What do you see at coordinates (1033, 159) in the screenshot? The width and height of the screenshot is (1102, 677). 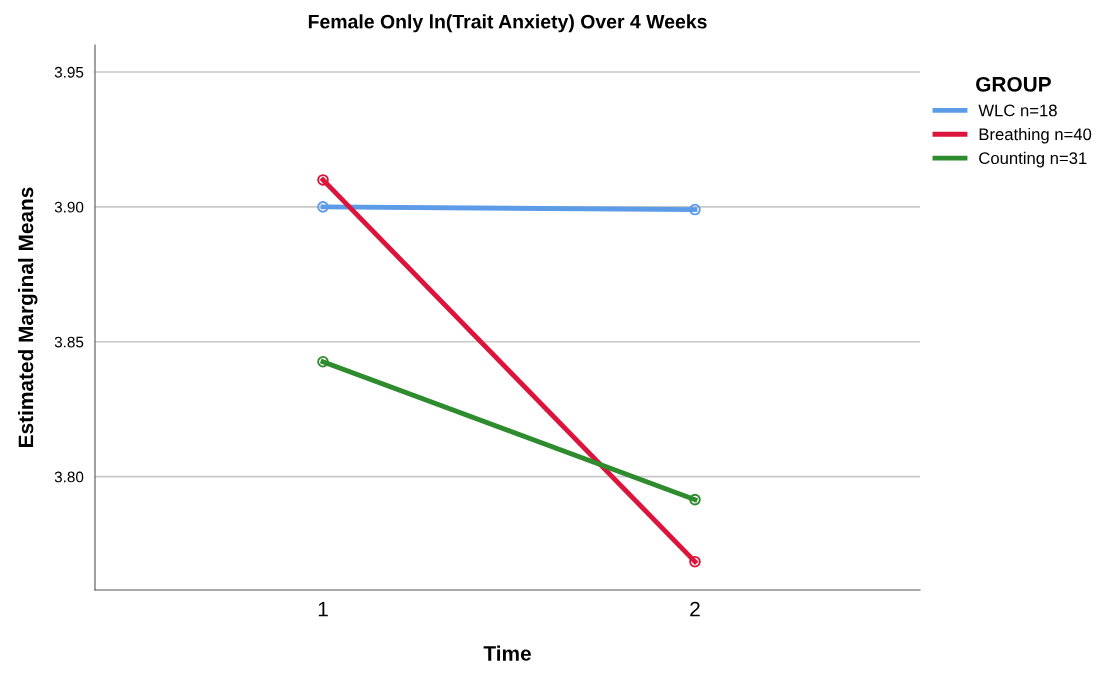 I see `legend-label: Counting n=31` at bounding box center [1033, 159].